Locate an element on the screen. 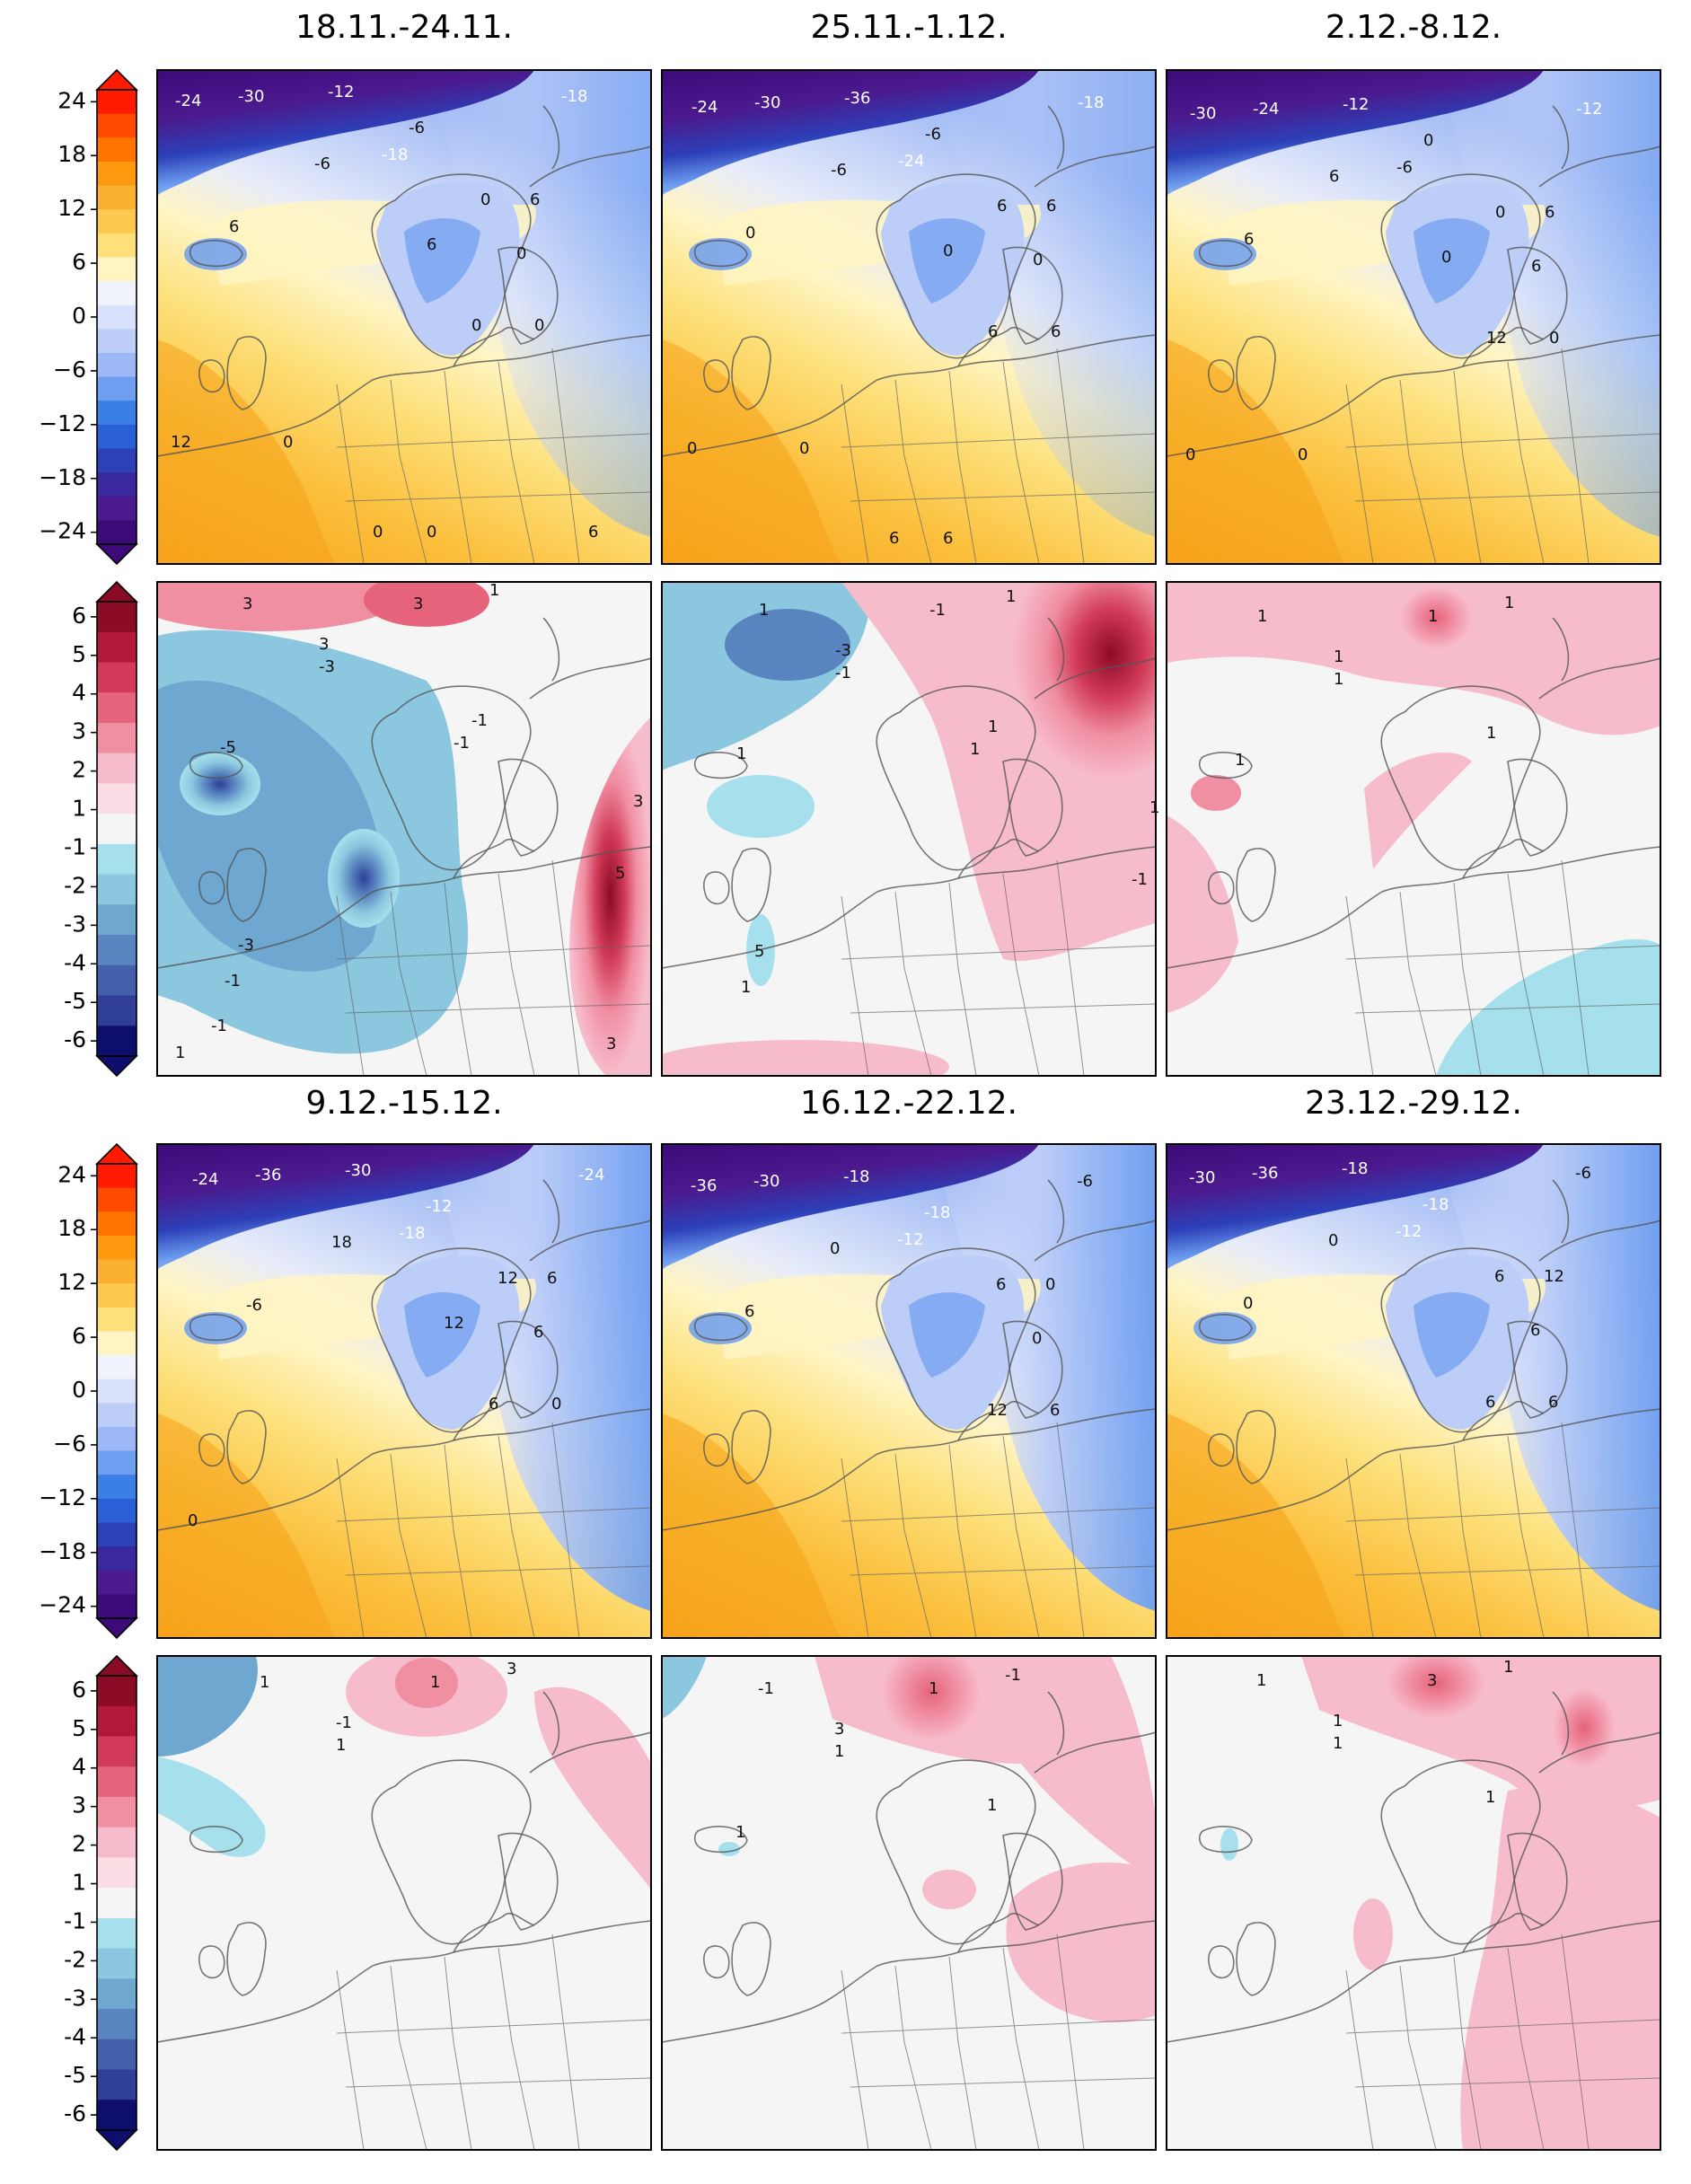 The width and height of the screenshot is (1691, 2184). temperature-colorbar-tick-label: 6 is located at coordinates (79, 262).